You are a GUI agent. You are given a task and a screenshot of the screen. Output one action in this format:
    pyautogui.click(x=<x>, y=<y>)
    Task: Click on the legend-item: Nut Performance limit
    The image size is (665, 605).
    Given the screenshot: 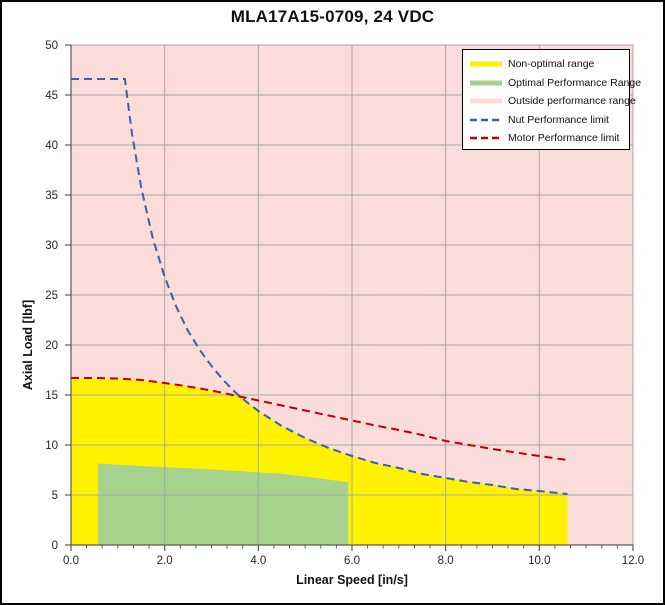 What is the action you would take?
    pyautogui.click(x=549, y=120)
    